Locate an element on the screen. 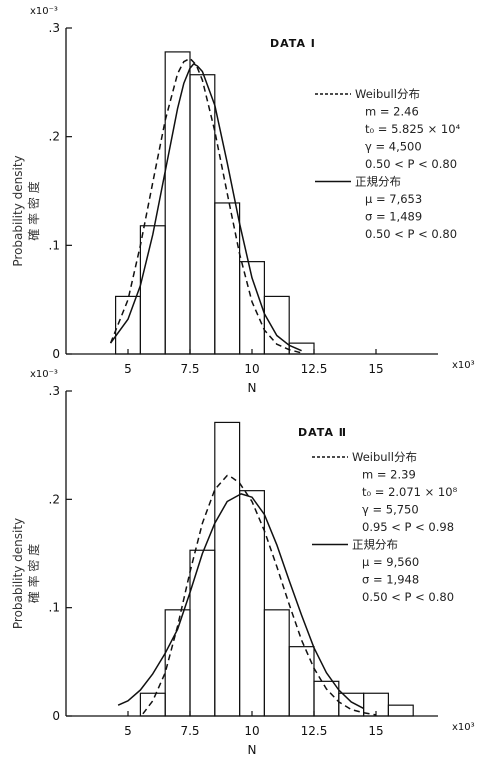 Image resolution: width=499 pixels, height=757 pixels. legend-param: γ = 5,750 is located at coordinates (390, 510).